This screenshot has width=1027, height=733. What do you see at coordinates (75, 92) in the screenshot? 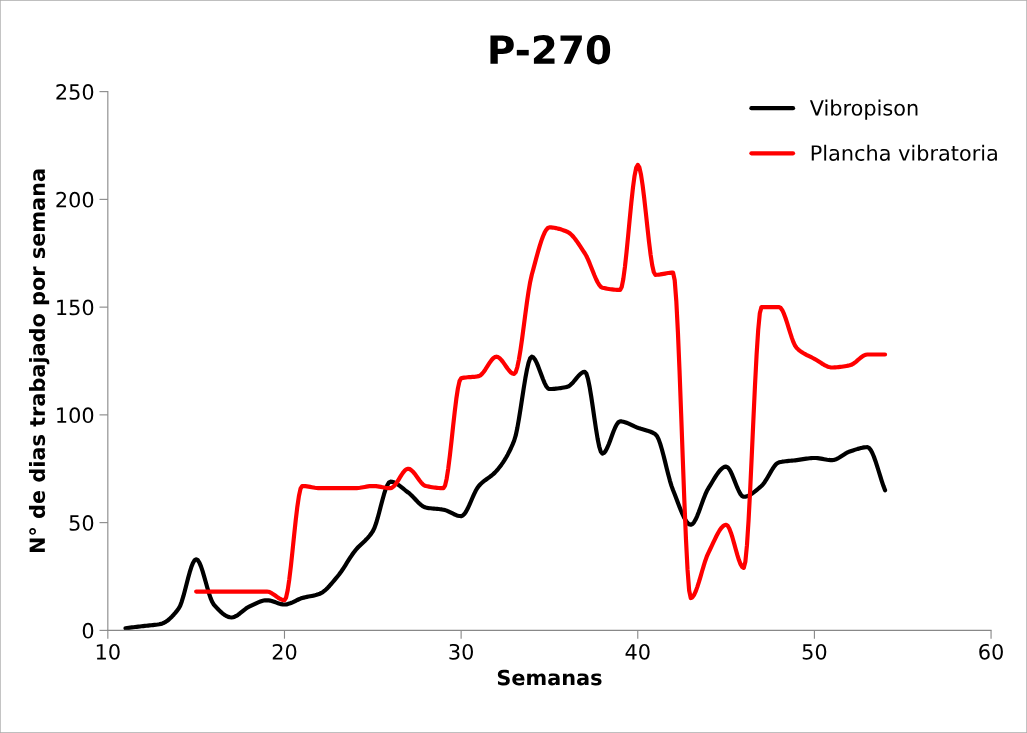
I see `y-tick-label: 250` at bounding box center [75, 92].